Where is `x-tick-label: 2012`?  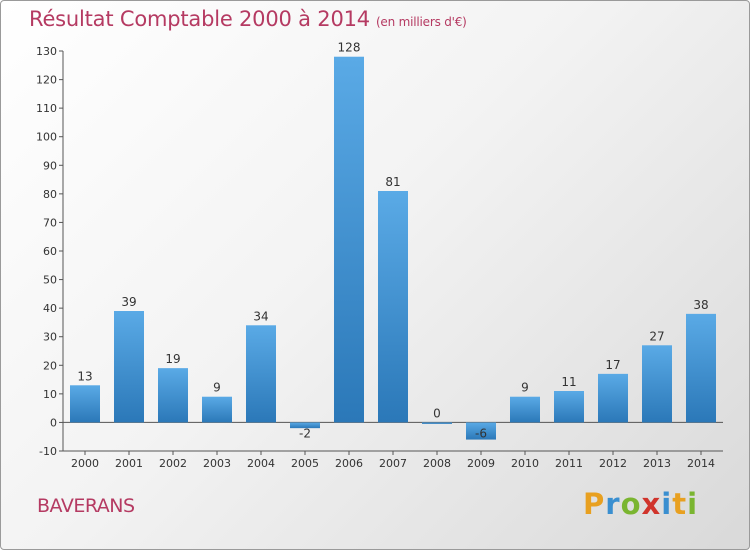 x-tick-label: 2012 is located at coordinates (613, 463).